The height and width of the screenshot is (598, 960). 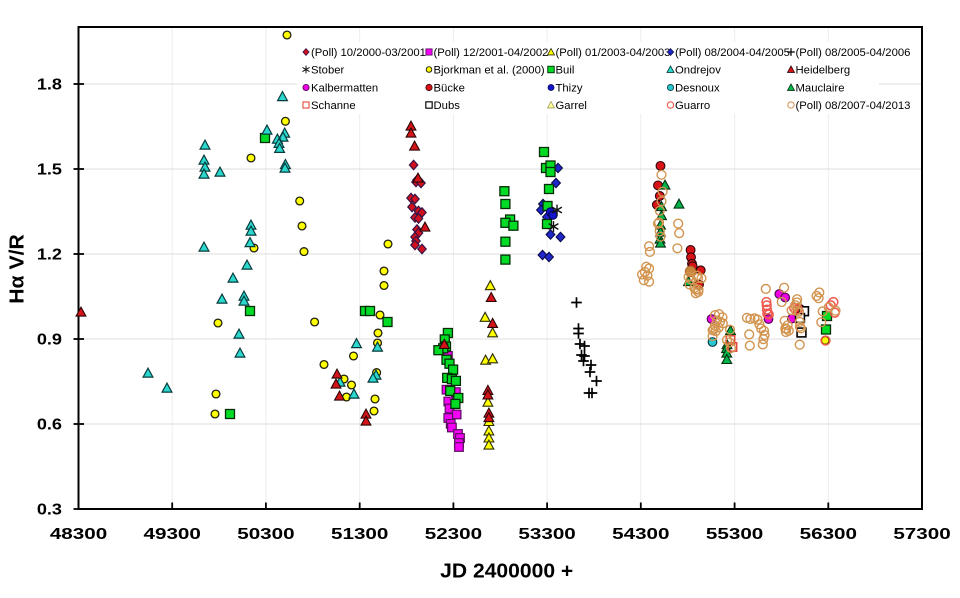 I want to click on svg-text: (Poll) 12/2001-04/2002, so click(x=491, y=53).